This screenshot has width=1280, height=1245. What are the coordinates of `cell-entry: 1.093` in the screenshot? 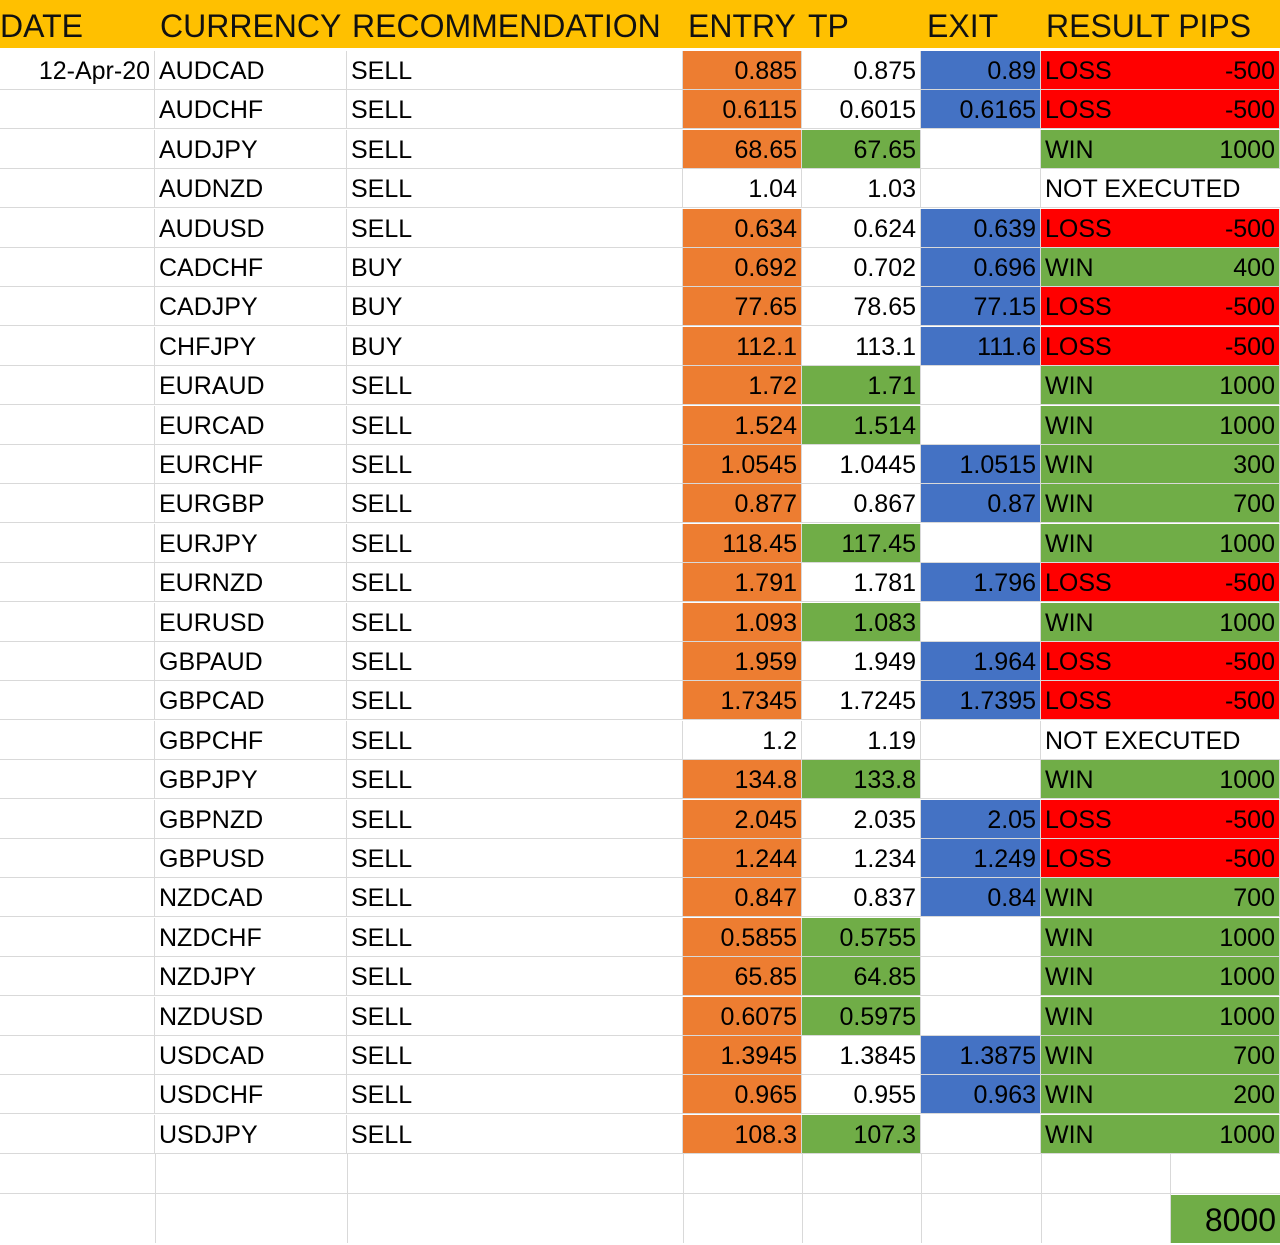 It's located at (742, 622).